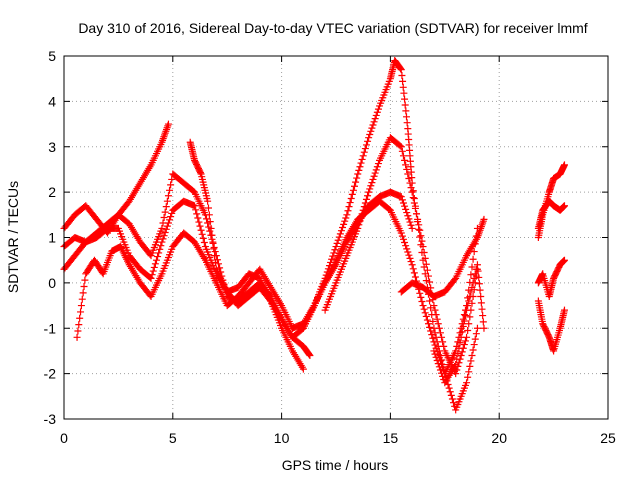 Image resolution: width=640 pixels, height=480 pixels. What do you see at coordinates (52, 56) in the screenshot?
I see `y-tick-label: 5` at bounding box center [52, 56].